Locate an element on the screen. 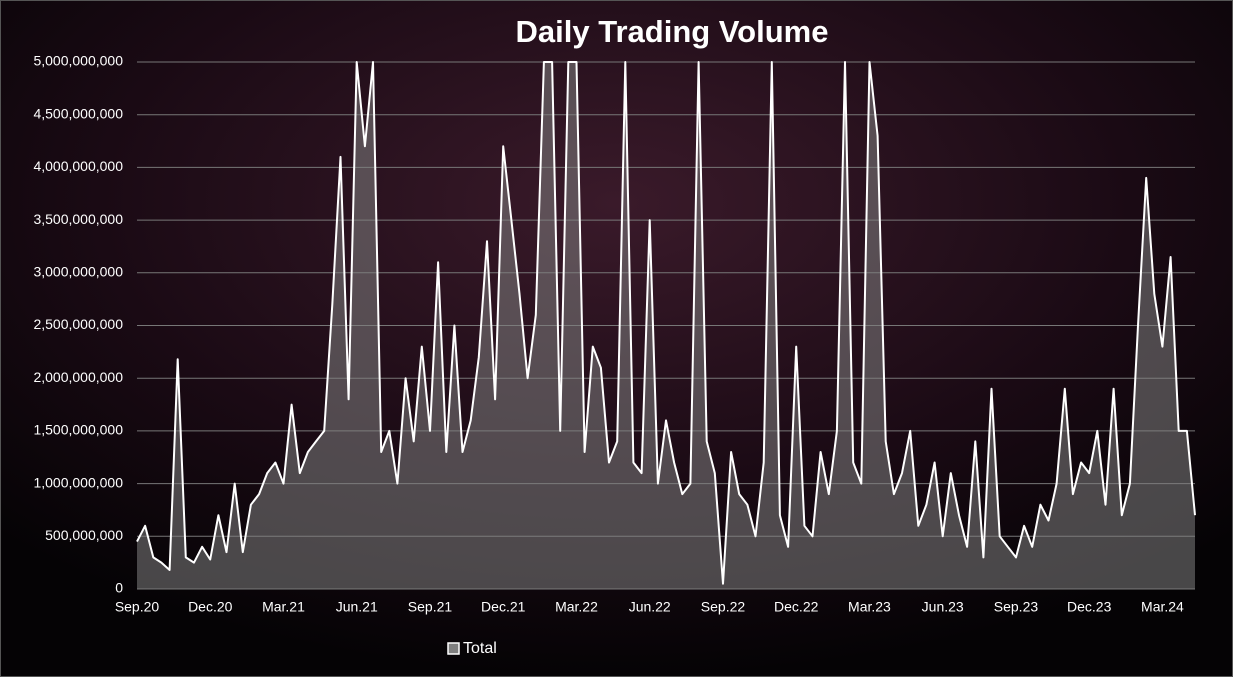 The width and height of the screenshot is (1233, 677). y-tick-label: 5,000,000,000 is located at coordinates (78, 61).